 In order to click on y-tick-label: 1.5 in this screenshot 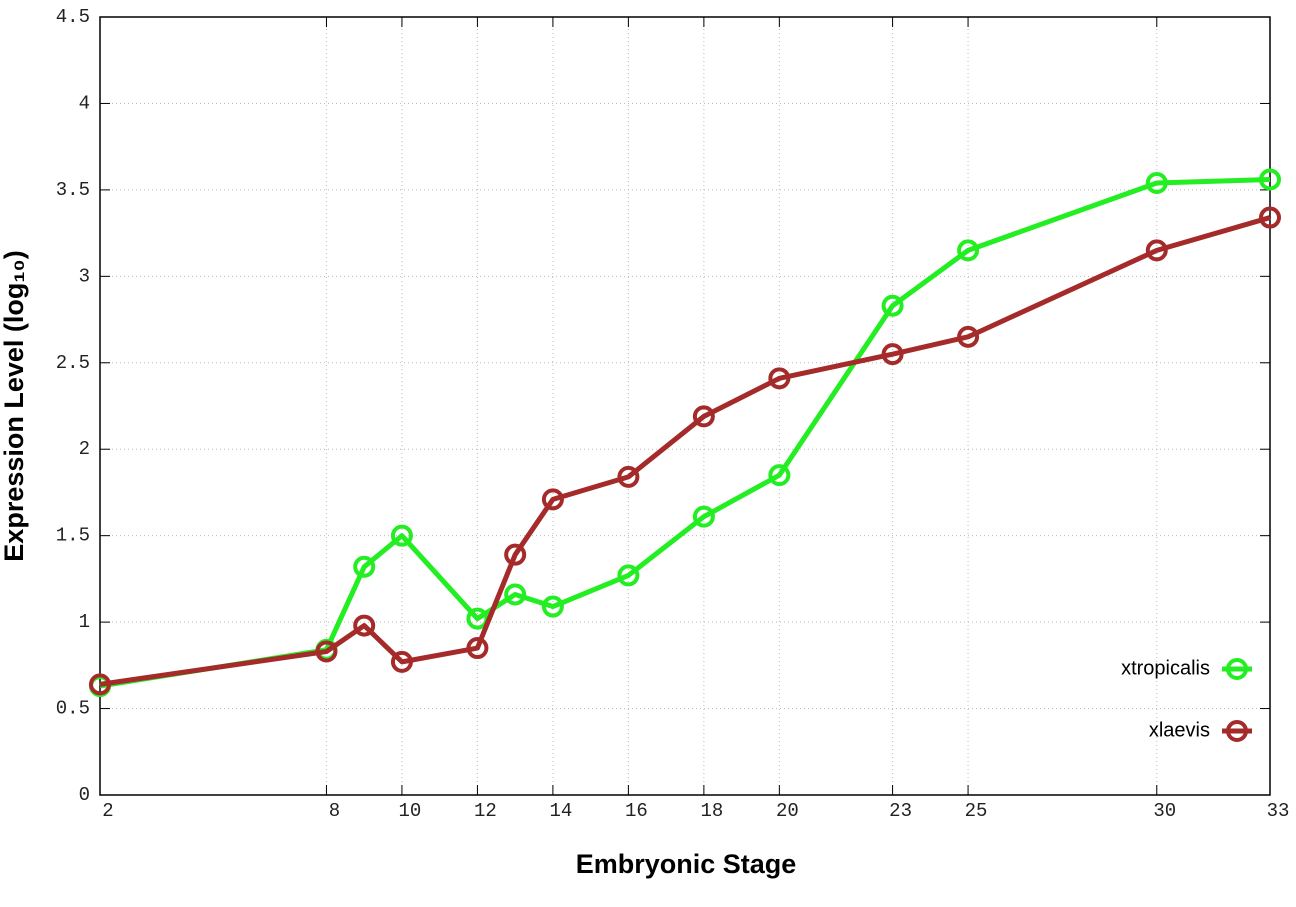, I will do `click(73, 536)`.